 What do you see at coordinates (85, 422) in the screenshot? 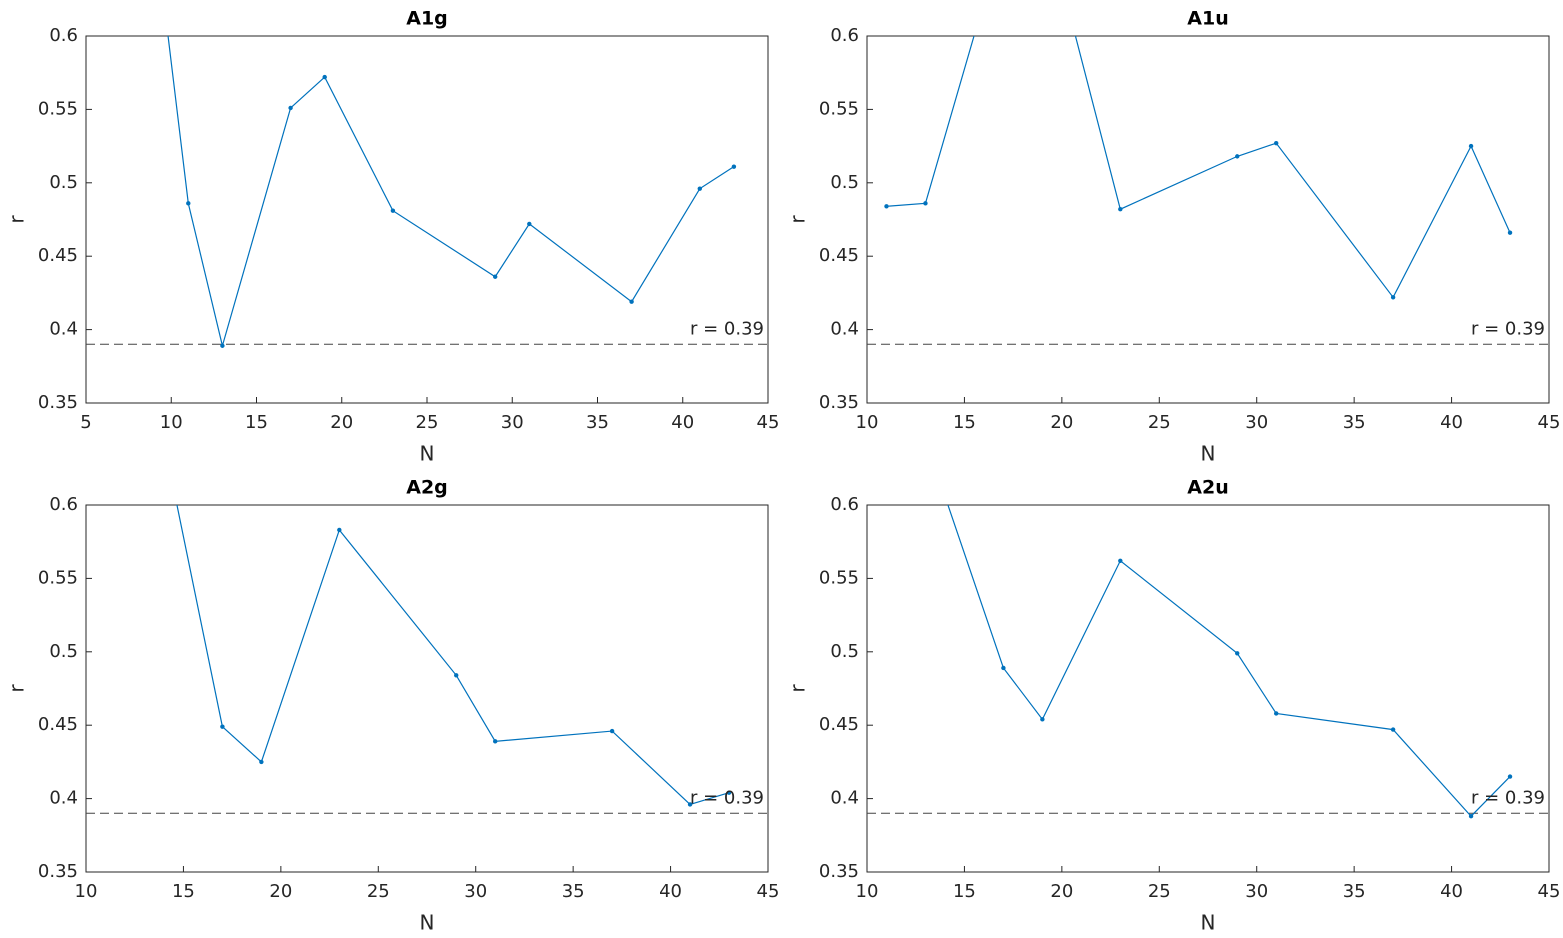
I see `x-tick-label: 5` at bounding box center [85, 422].